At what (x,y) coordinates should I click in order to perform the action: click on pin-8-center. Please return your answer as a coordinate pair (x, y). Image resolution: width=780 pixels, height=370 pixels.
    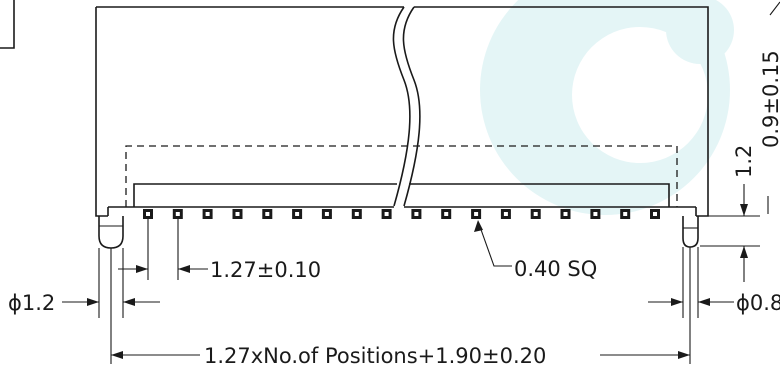
    Looking at the image, I should click on (356, 214).